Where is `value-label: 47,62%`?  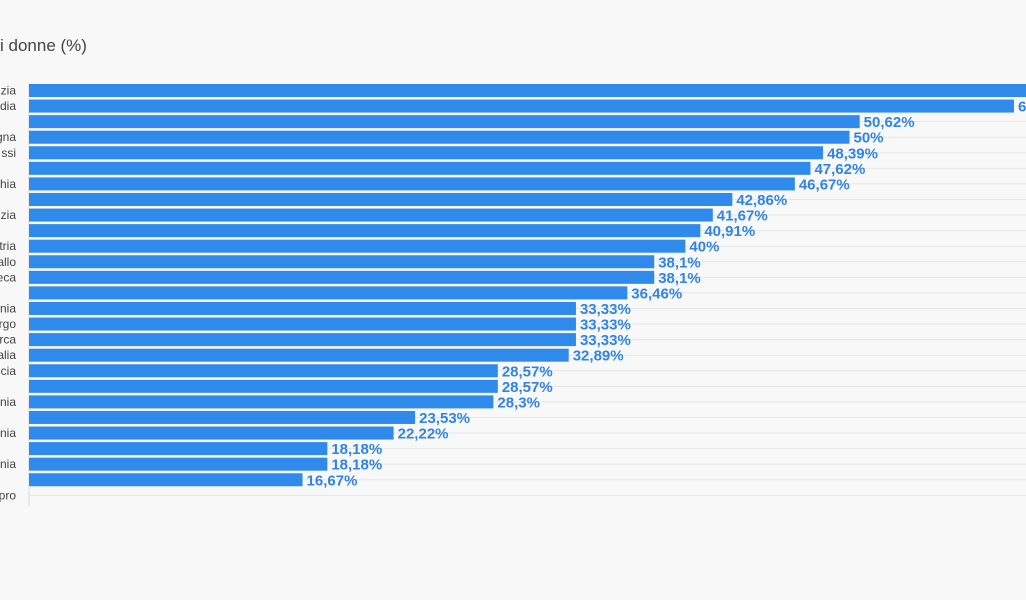 value-label: 47,62% is located at coordinates (839, 169).